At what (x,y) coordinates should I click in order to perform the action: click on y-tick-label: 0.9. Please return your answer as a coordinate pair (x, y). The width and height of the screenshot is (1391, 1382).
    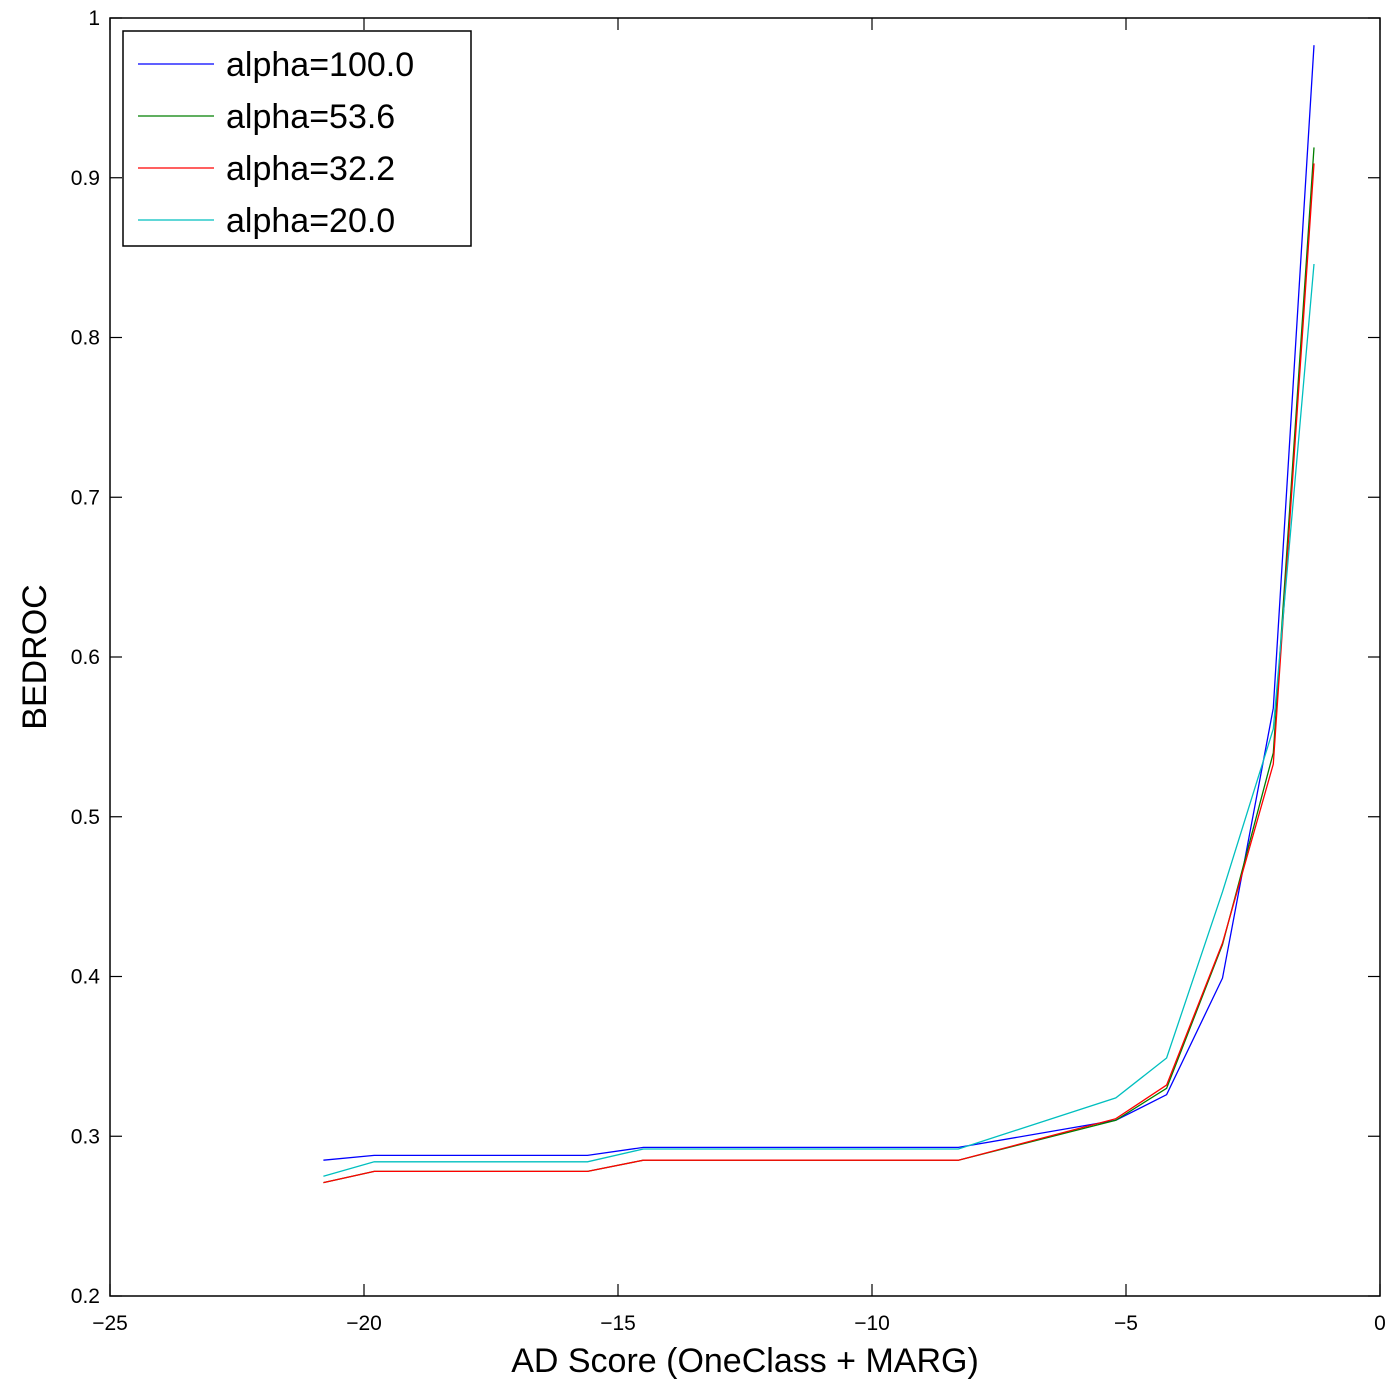
    Looking at the image, I should click on (85, 178).